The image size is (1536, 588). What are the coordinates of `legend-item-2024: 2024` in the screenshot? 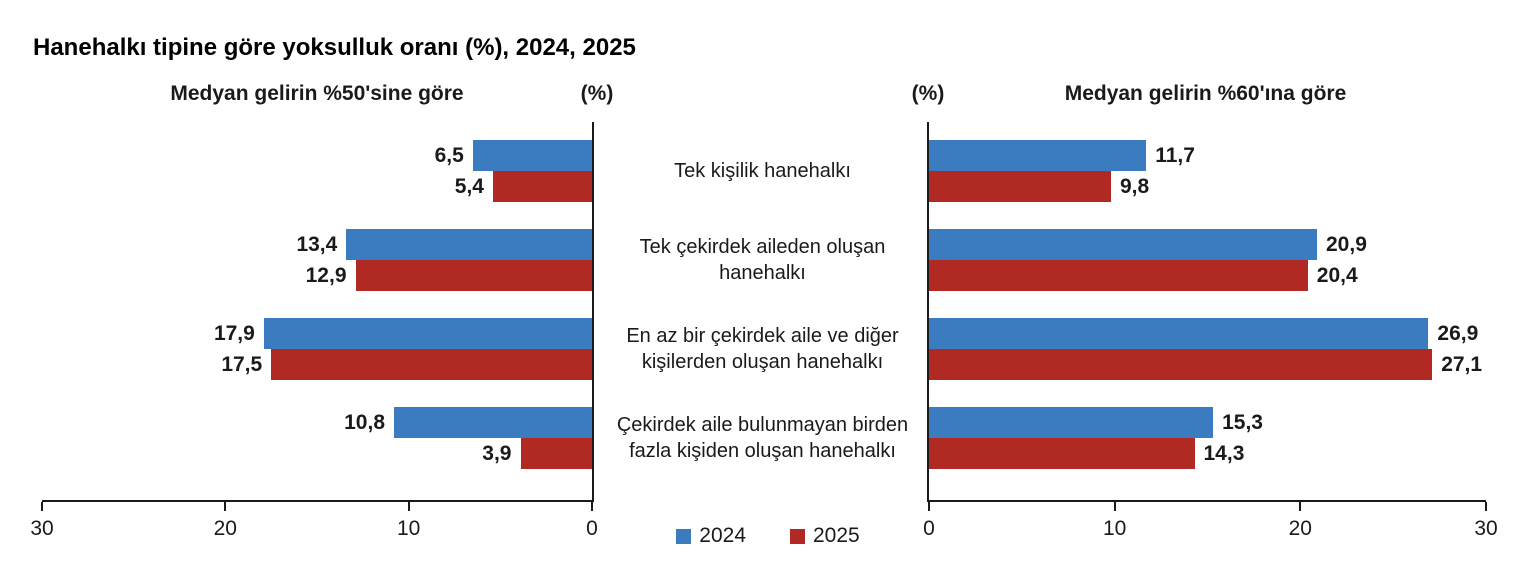 It's located at (711, 536).